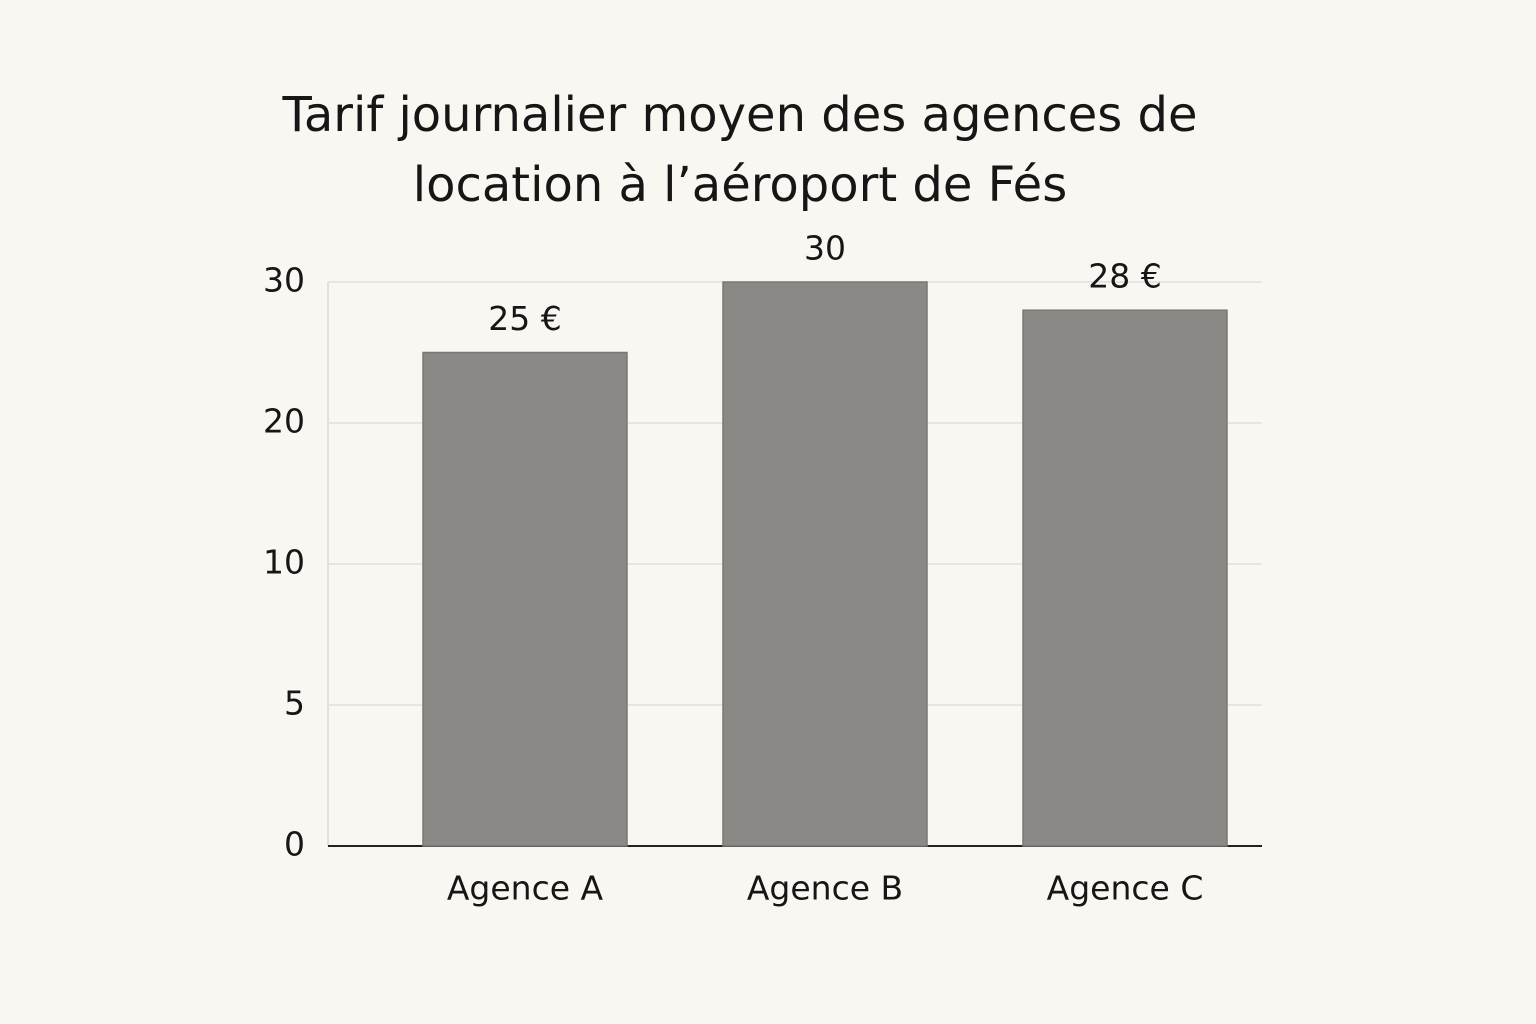  What do you see at coordinates (525, 888) in the screenshot?
I see `x-tick-label: Agence A` at bounding box center [525, 888].